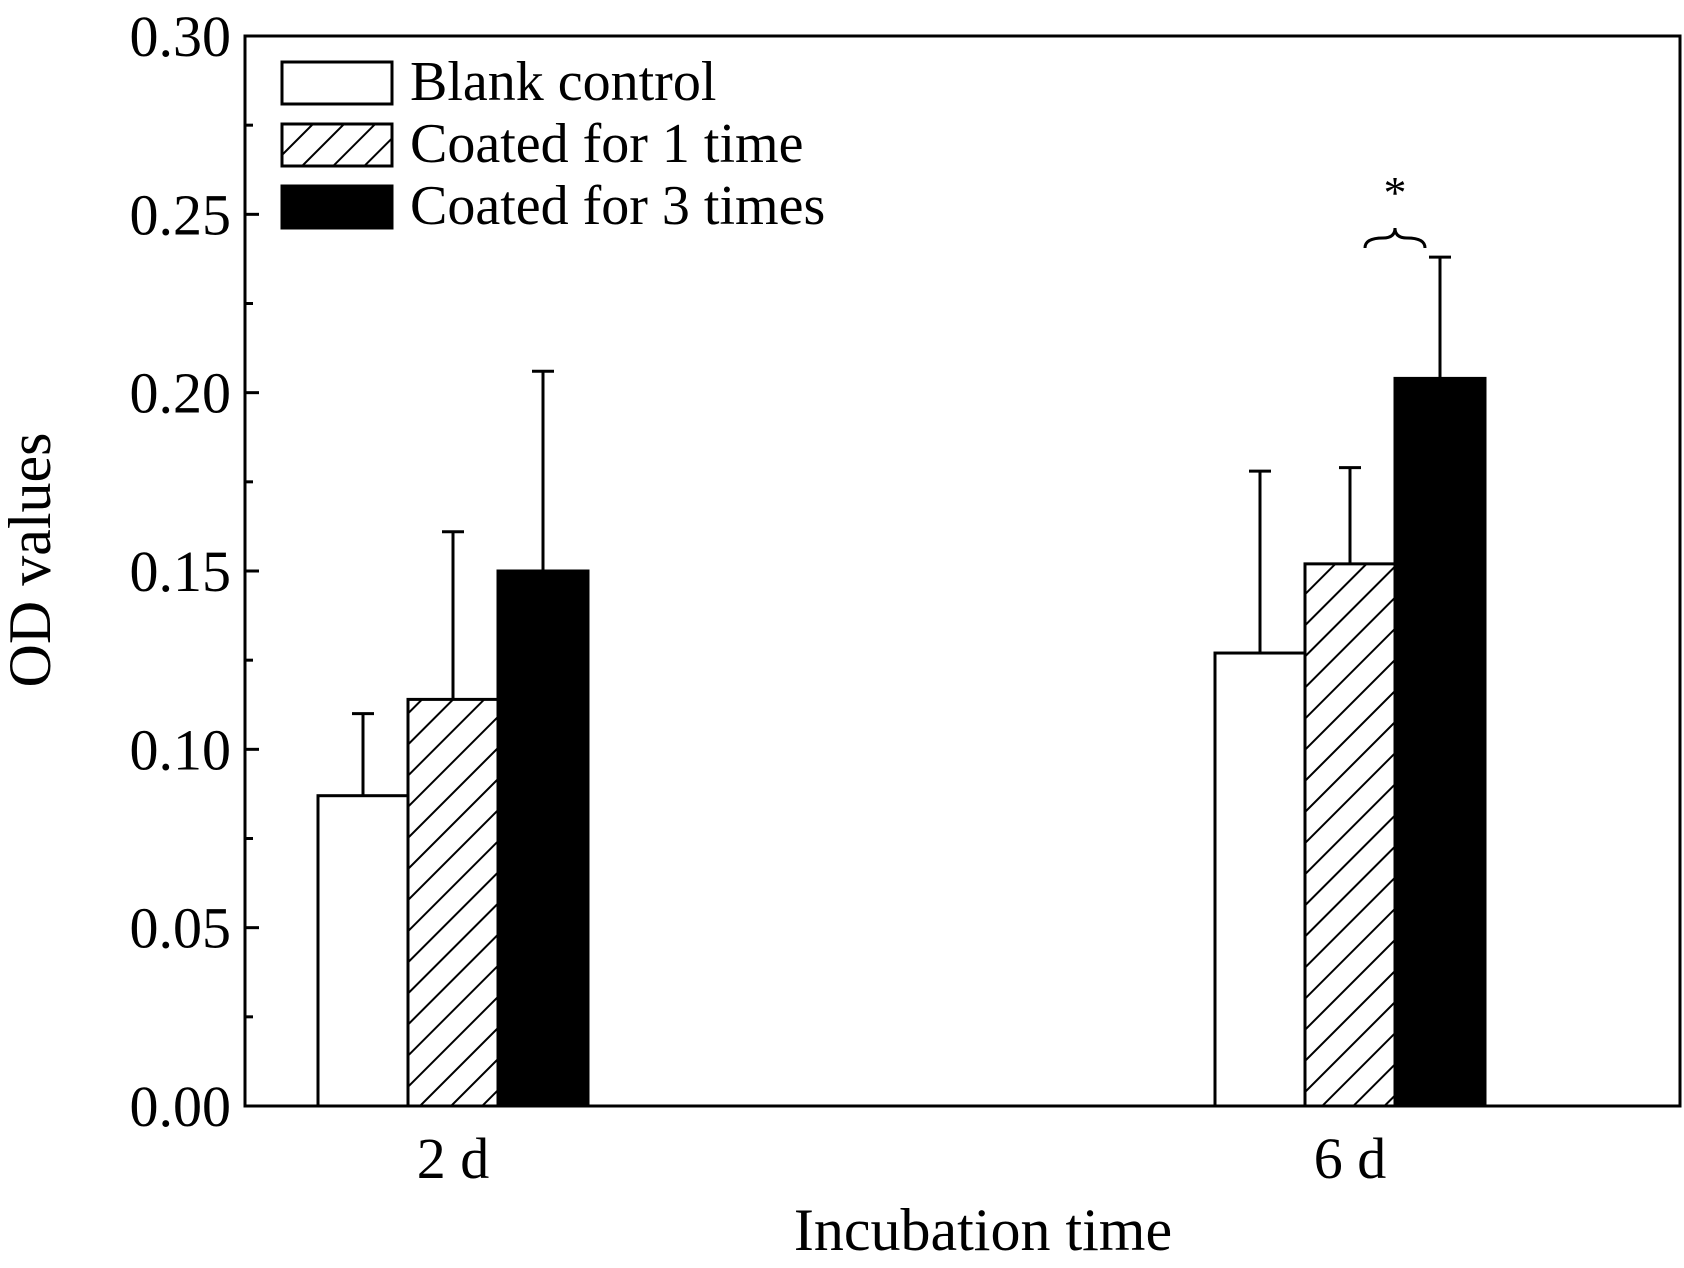 This screenshot has width=1684, height=1268. What do you see at coordinates (181, 393) in the screenshot?
I see `y-tick-label: 0.20` at bounding box center [181, 393].